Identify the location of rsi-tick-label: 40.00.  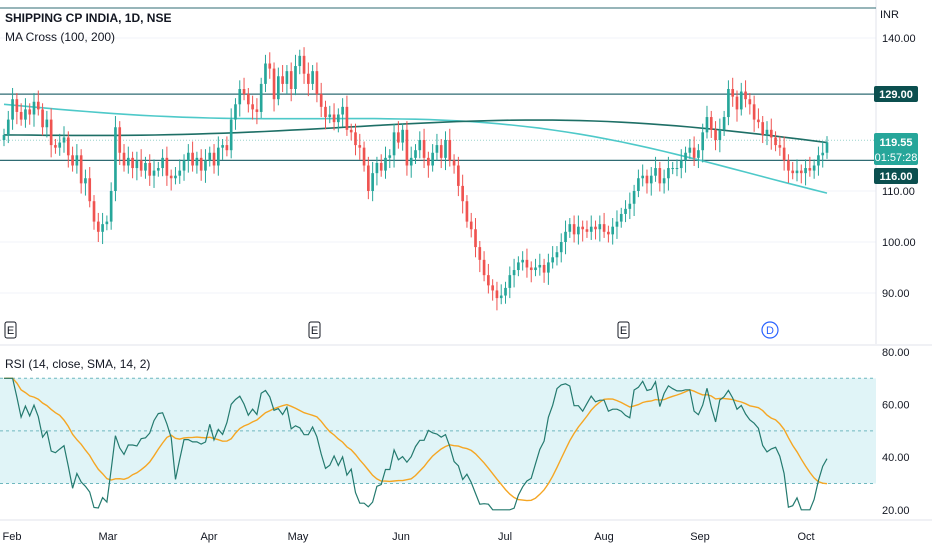
(896, 458).